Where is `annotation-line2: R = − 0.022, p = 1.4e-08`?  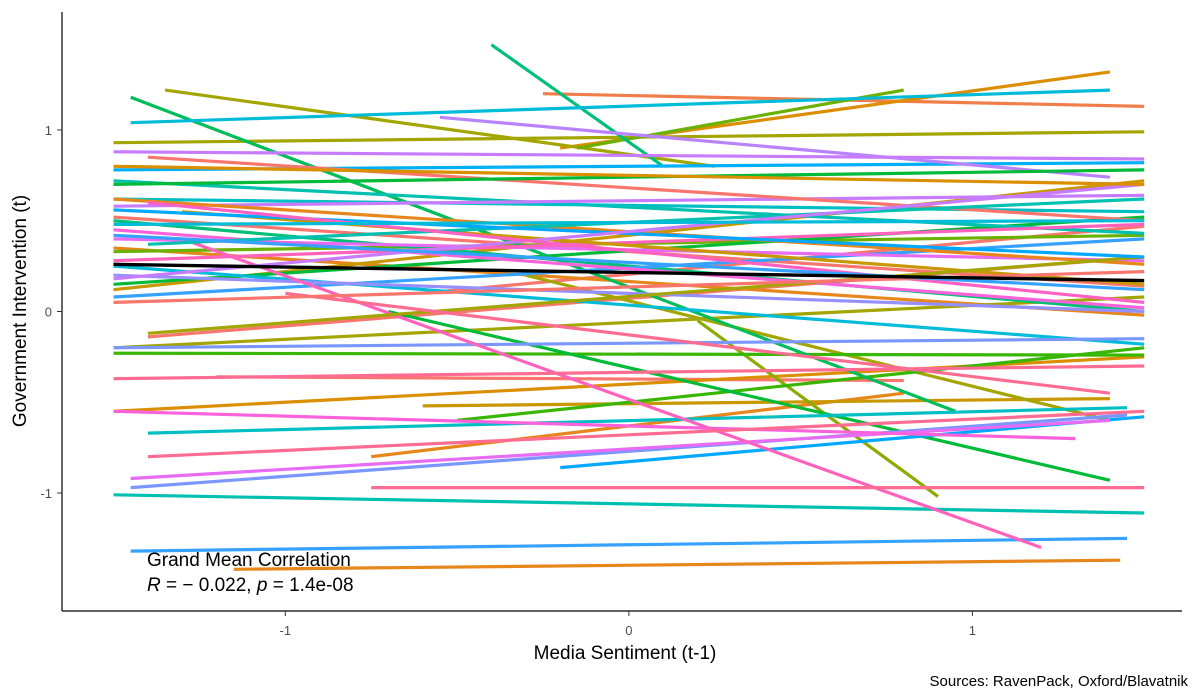
annotation-line2: R = − 0.022, p = 1.4e-08 is located at coordinates (250, 585).